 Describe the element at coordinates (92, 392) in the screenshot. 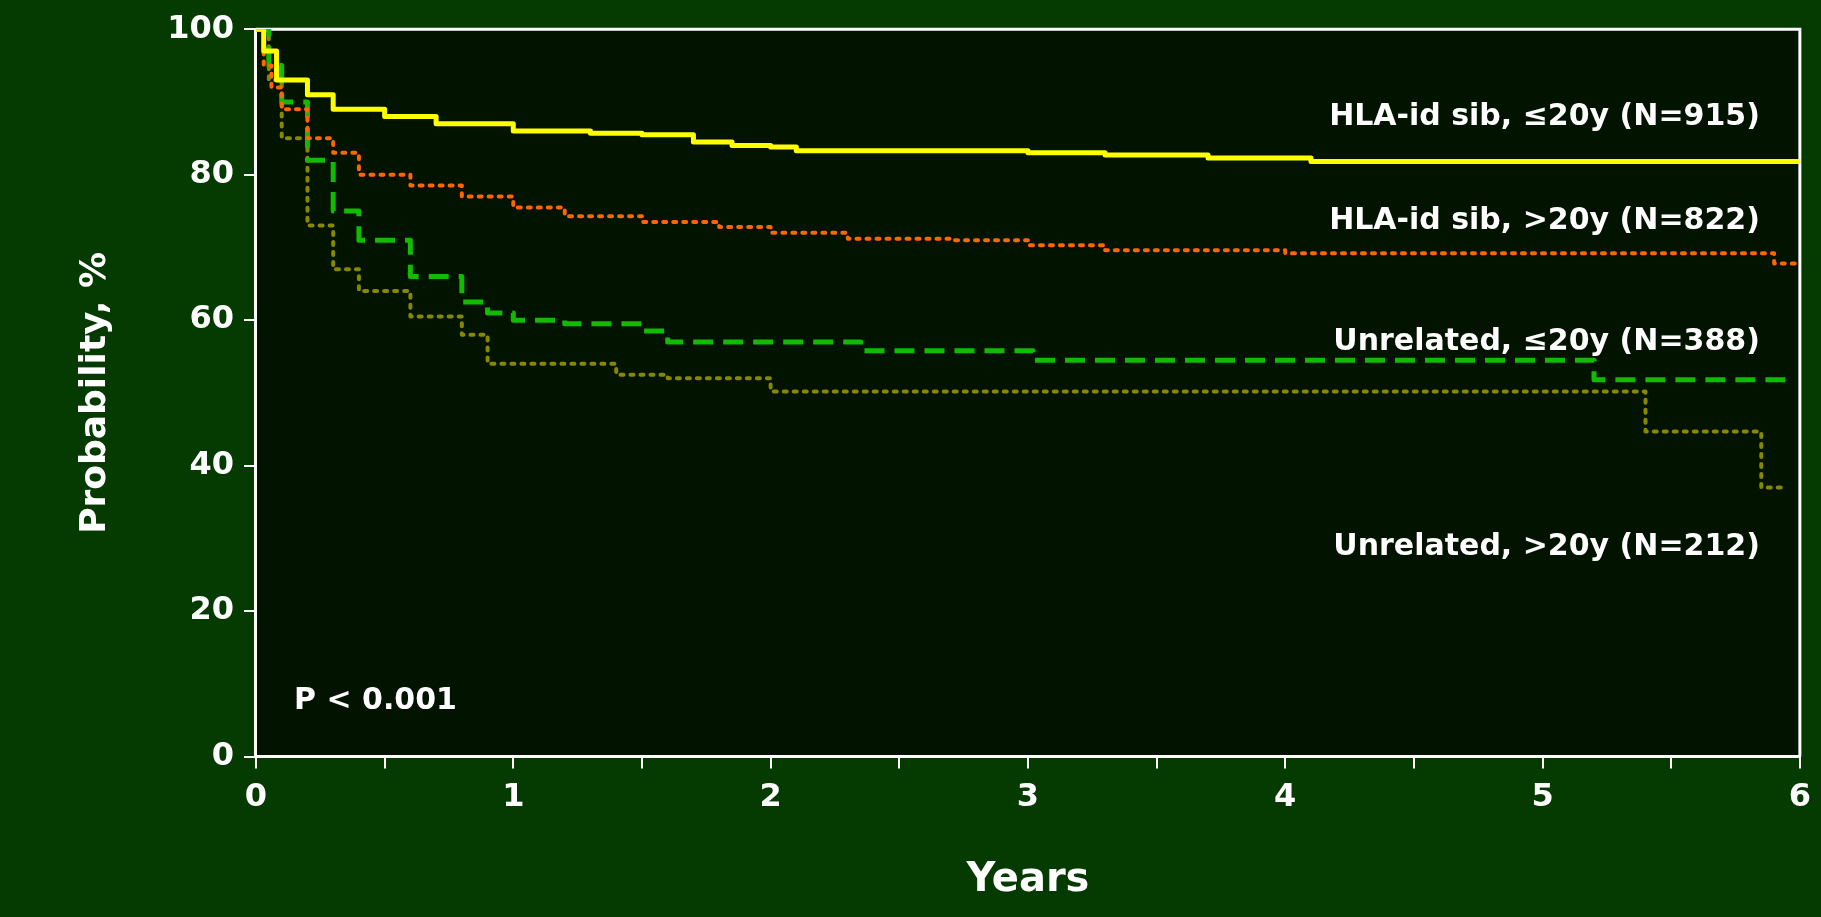

I see `y-axis-title: Probability, %` at that location.